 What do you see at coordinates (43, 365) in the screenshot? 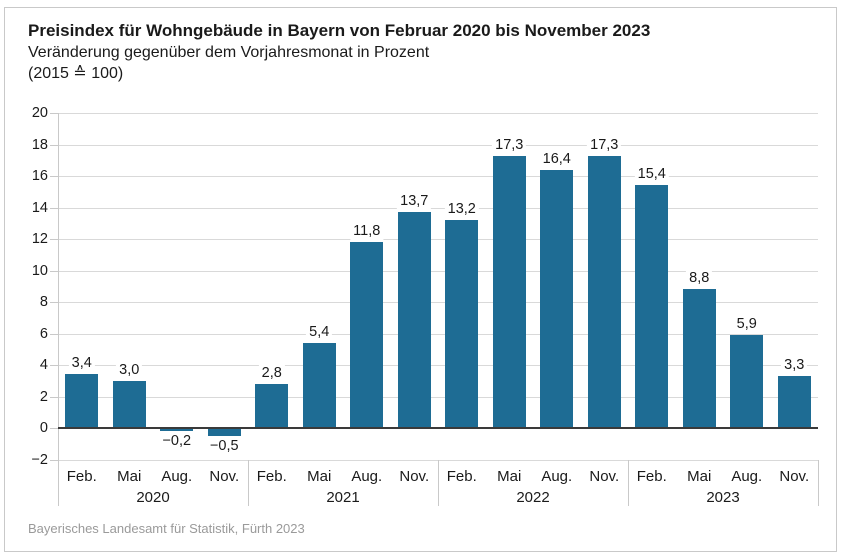
I see `y-tick-label: 4` at bounding box center [43, 365].